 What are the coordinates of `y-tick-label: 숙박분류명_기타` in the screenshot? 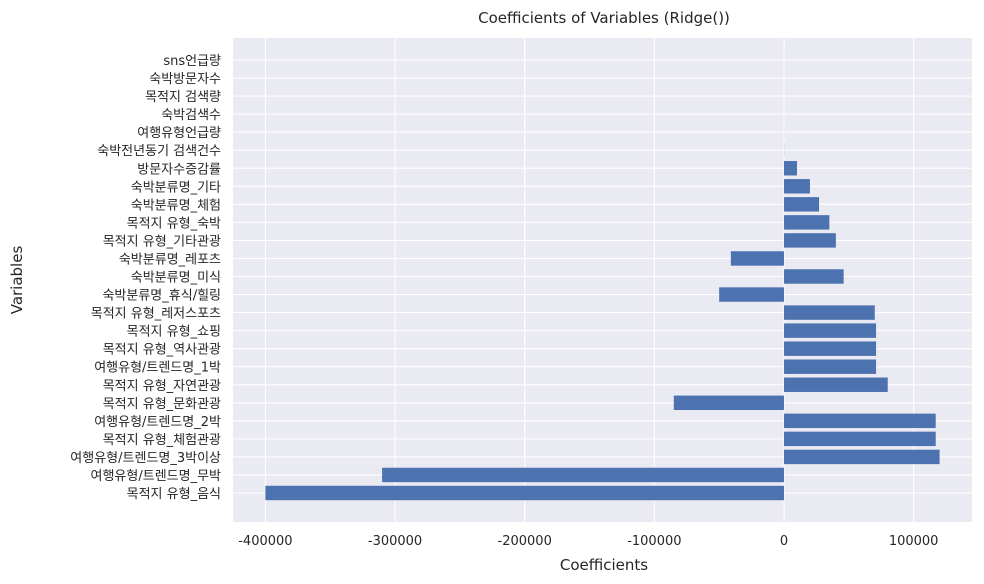 It's located at (176, 187).